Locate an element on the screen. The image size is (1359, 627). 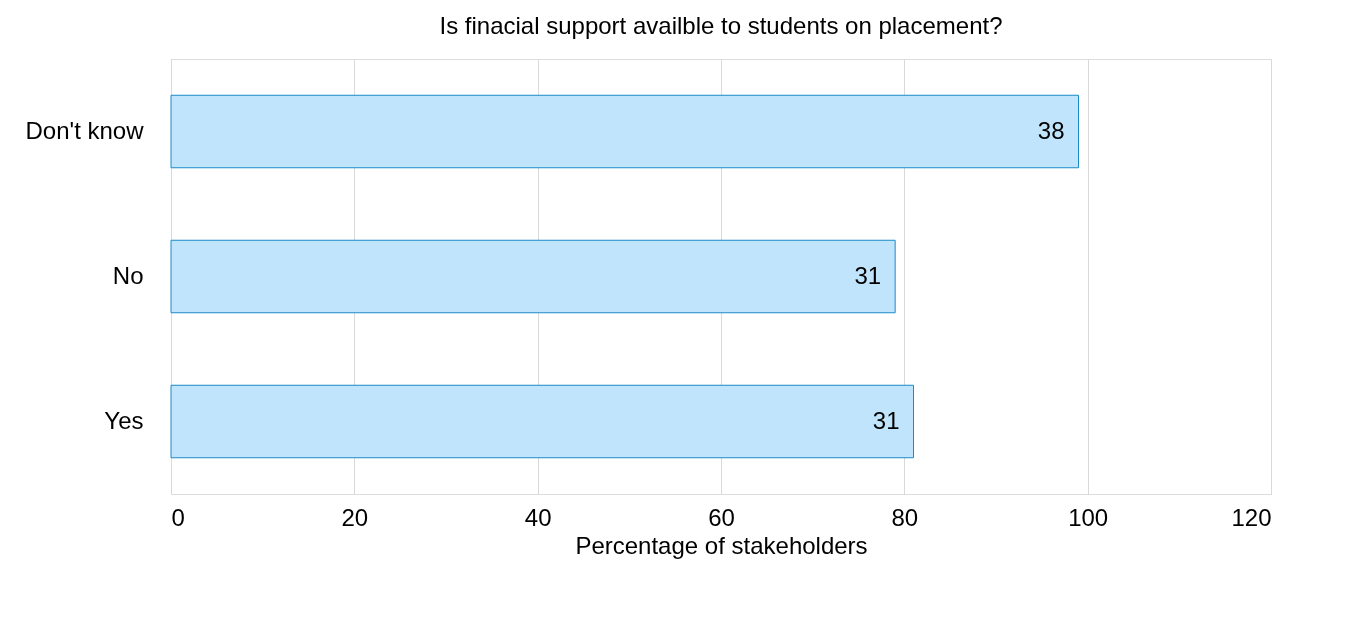
x-tick-label: 80 is located at coordinates (905, 517).